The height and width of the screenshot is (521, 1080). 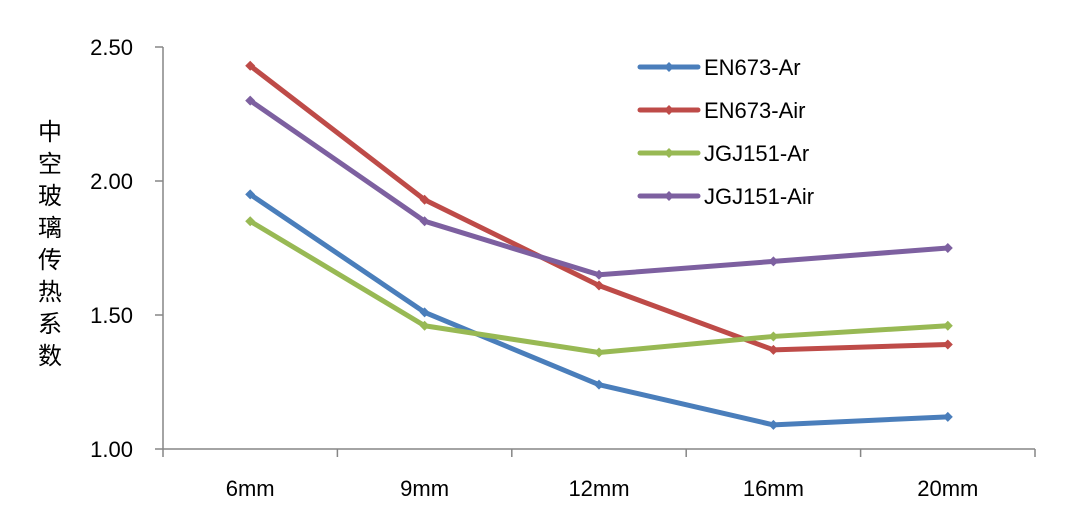 What do you see at coordinates (111, 315) in the screenshot?
I see `y-tick-label: 1.50` at bounding box center [111, 315].